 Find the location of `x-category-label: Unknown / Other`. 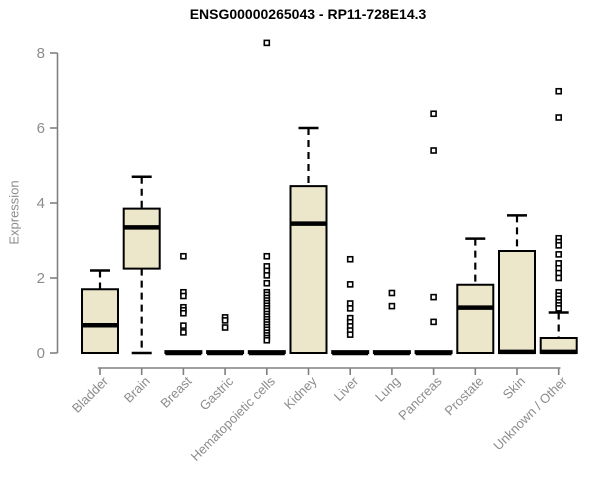

x-category-label: Unknown / Other is located at coordinates (530, 413).